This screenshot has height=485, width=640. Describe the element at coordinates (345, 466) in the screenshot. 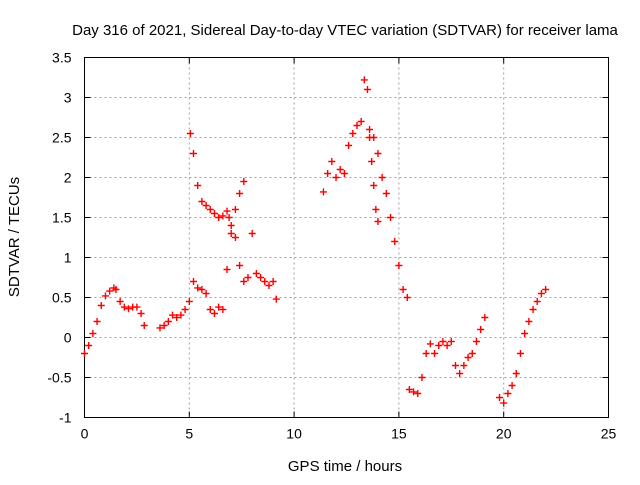

I see `x-axis-title: GPS time / hours` at that location.